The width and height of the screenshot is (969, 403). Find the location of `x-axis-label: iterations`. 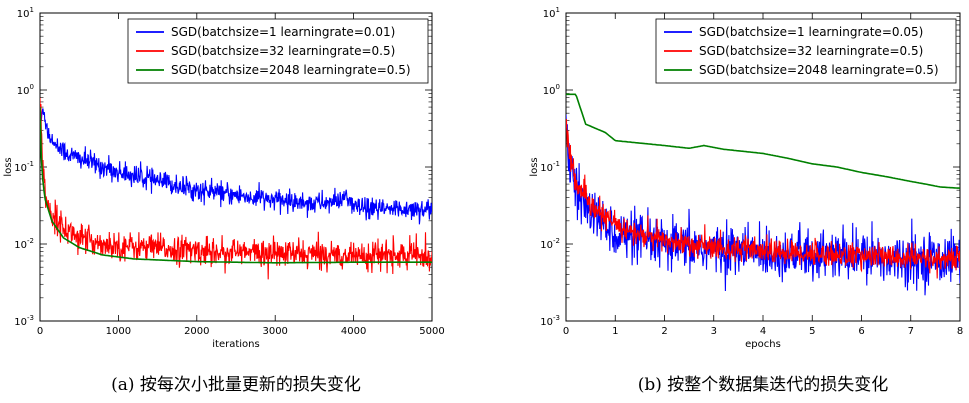

x-axis-label: iterations is located at coordinates (235, 344).